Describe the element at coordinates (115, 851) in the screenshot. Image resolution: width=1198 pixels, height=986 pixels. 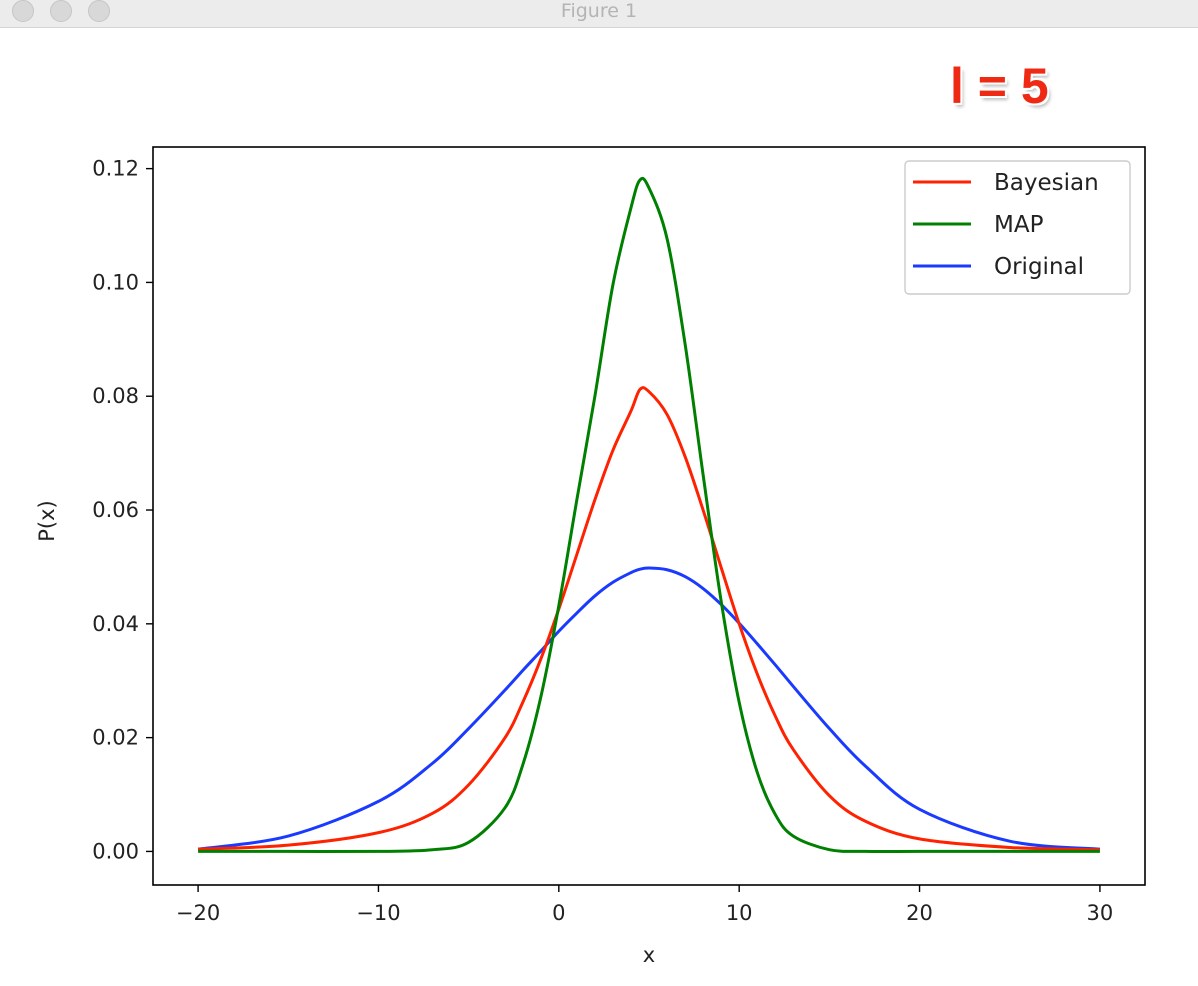
I see `y-tick-label: 0.00` at that location.